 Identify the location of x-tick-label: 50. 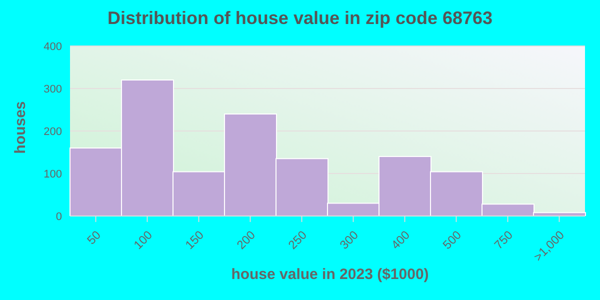
(94, 238).